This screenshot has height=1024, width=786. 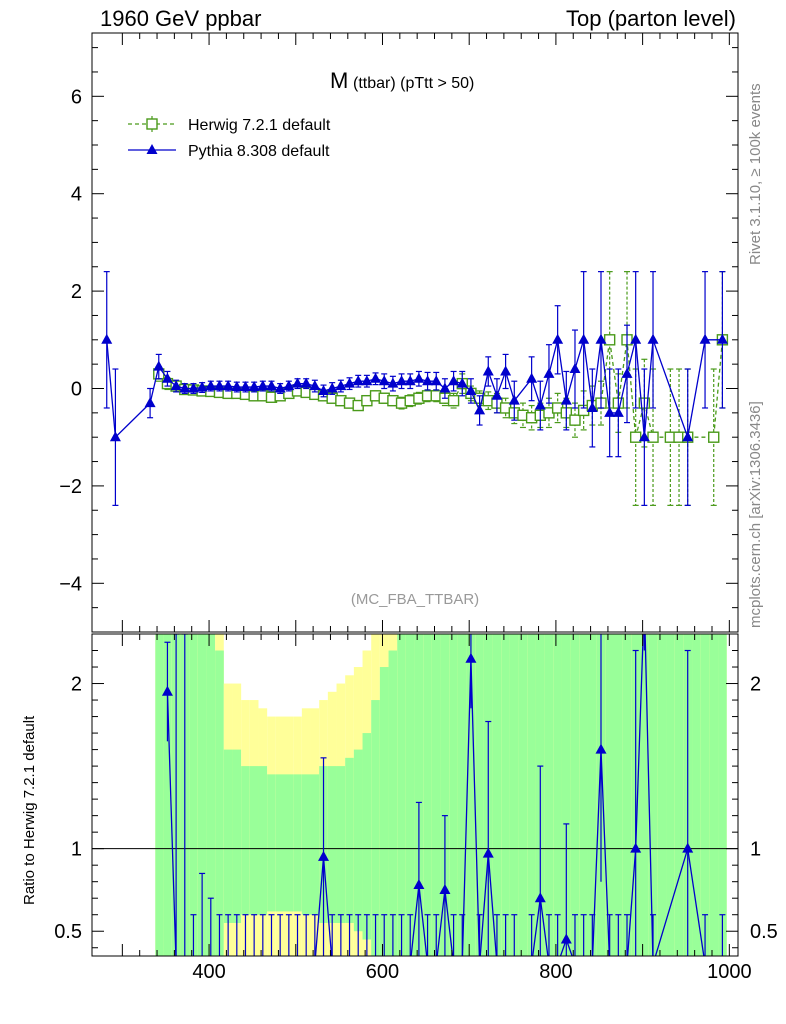 I want to click on header-left: 1960 GeV ppbar, so click(x=181, y=18).